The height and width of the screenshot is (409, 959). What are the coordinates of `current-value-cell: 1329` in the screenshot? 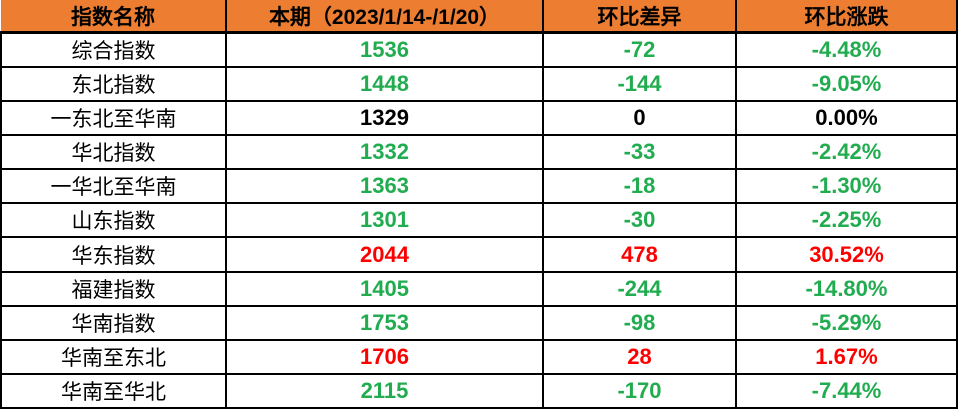 It's located at (384, 118).